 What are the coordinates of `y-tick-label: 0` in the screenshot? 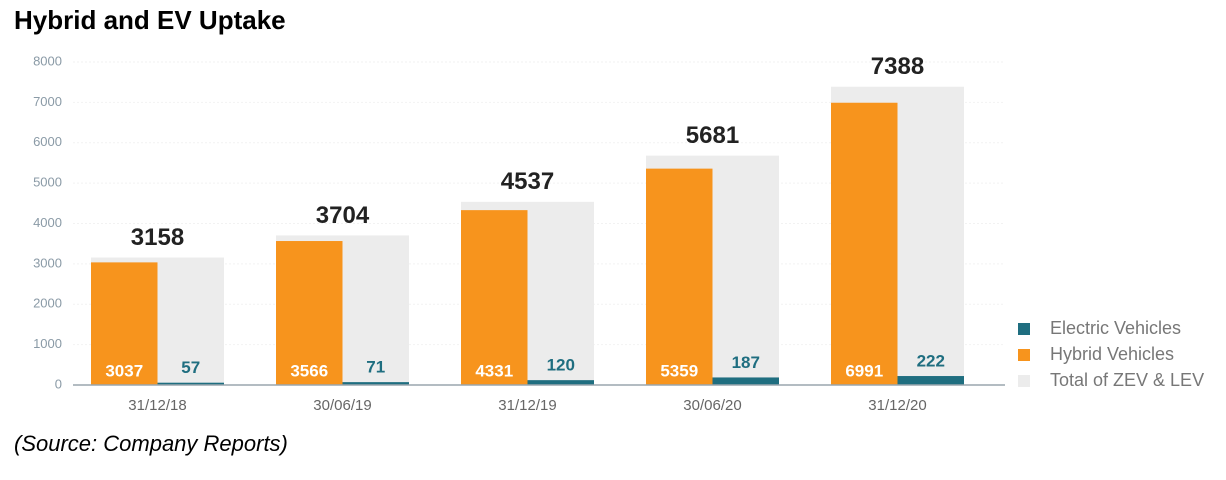 It's located at (58, 383).